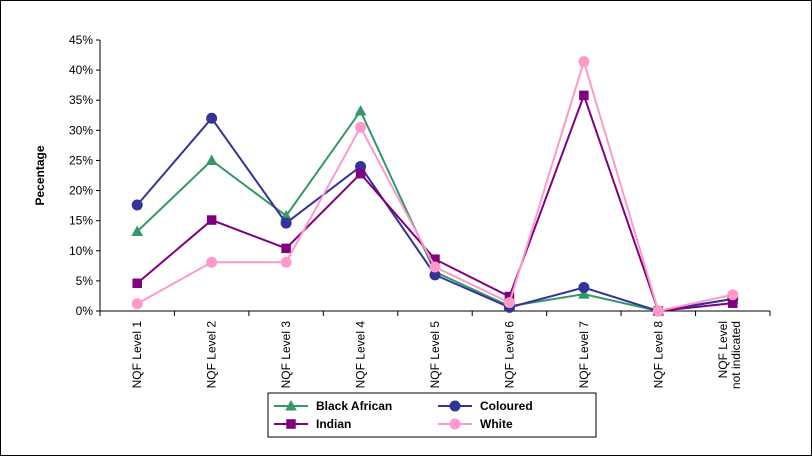  I want to click on y-axis-label: Pecentage, so click(40, 175).